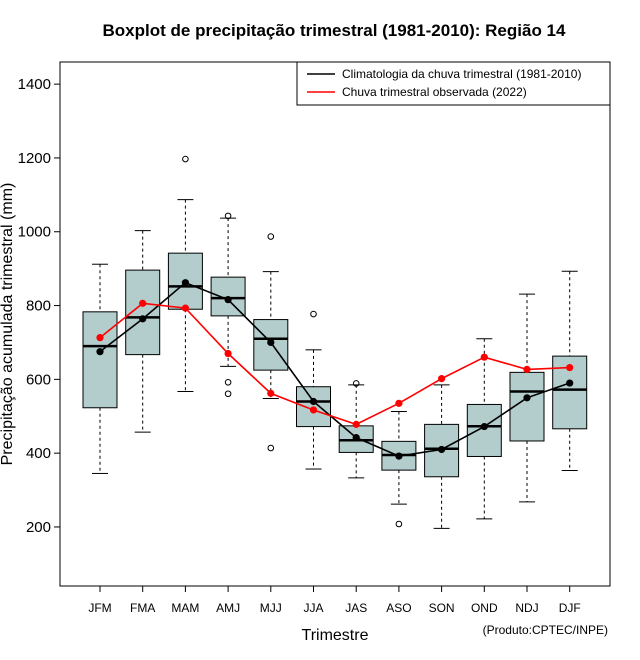 The image size is (640, 660). What do you see at coordinates (545, 630) in the screenshot?
I see `credit-text: (Produto:CPTEC/INPE)` at bounding box center [545, 630].